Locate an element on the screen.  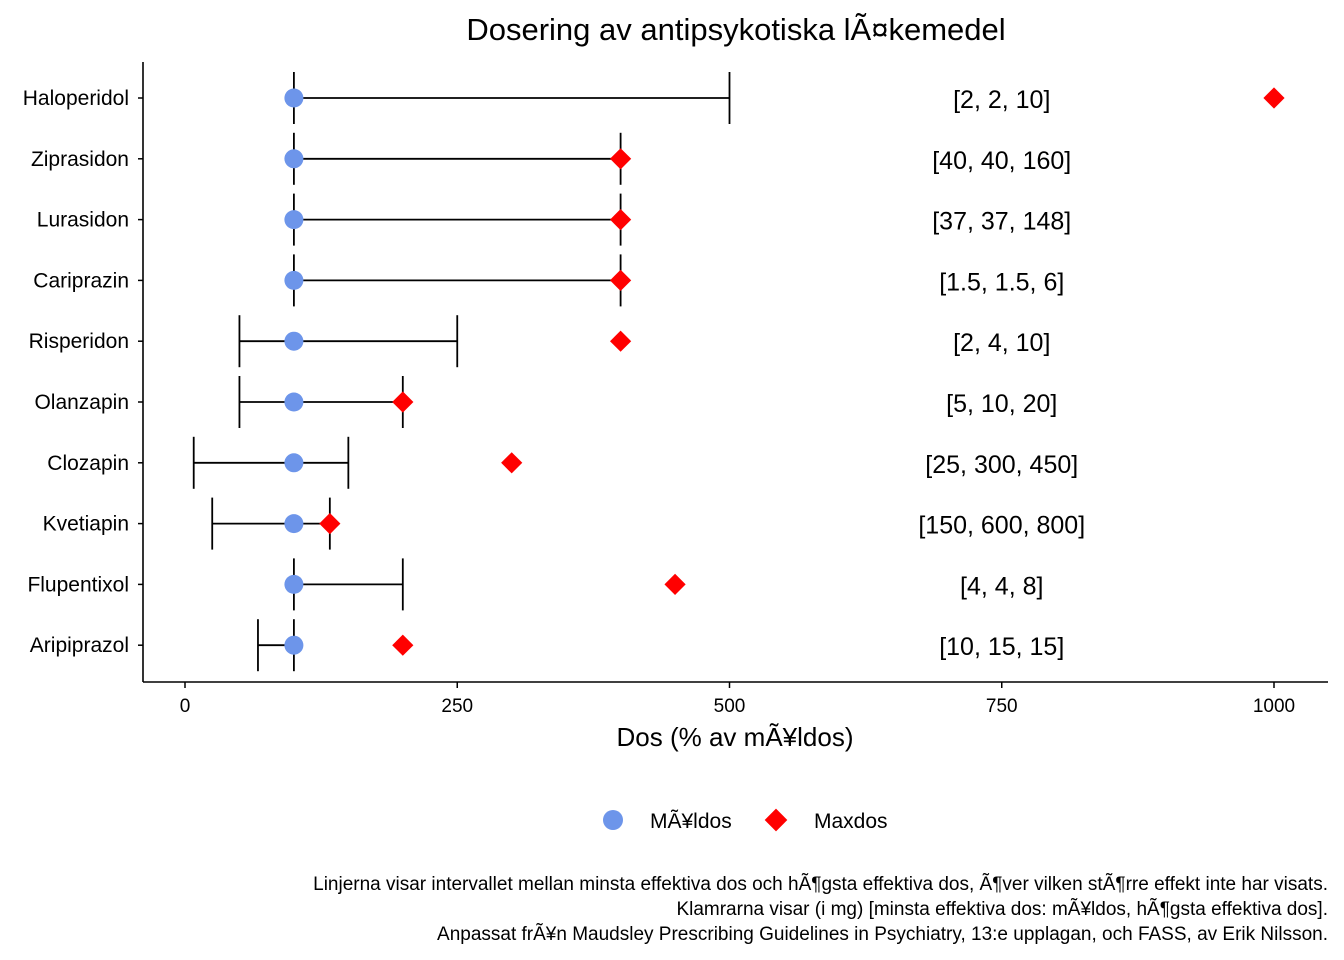
x-axis-ticks: 0 250 500 750 1000 is located at coordinates (737, 699).